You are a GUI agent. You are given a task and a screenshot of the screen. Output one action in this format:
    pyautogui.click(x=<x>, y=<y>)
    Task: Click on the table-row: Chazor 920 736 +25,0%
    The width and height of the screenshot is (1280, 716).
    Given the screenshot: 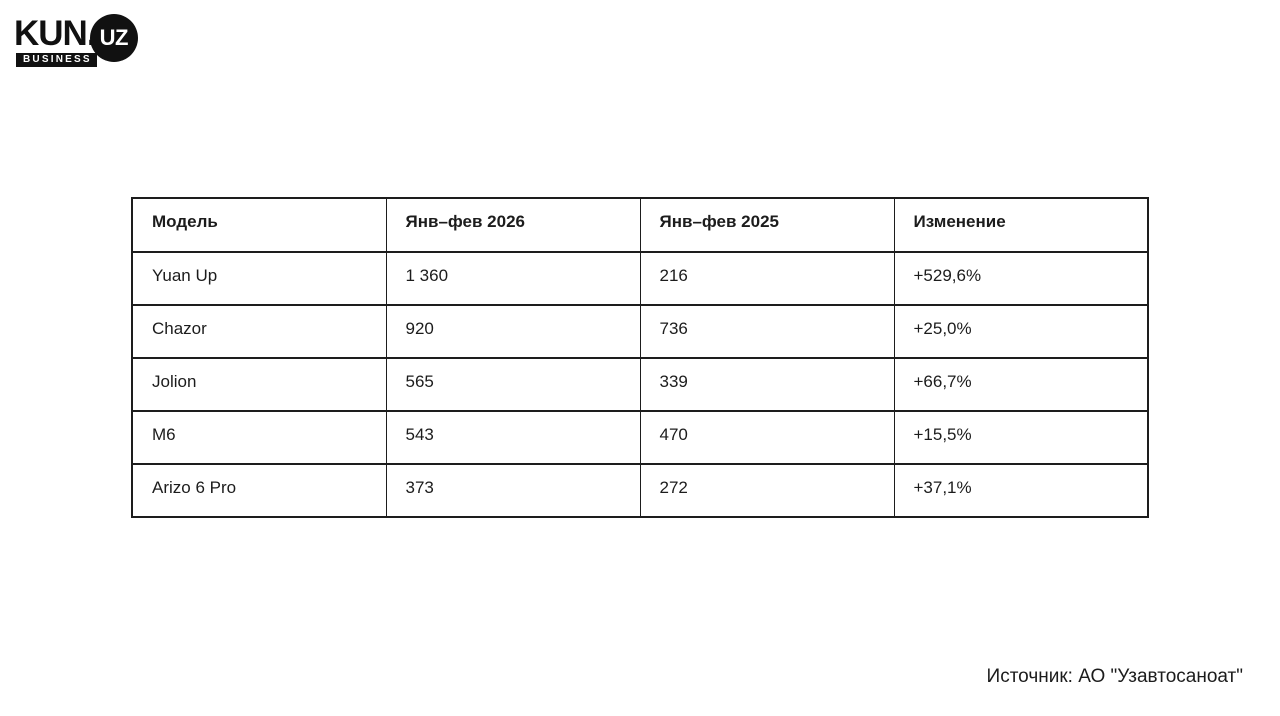 What is the action you would take?
    pyautogui.click(x=640, y=331)
    